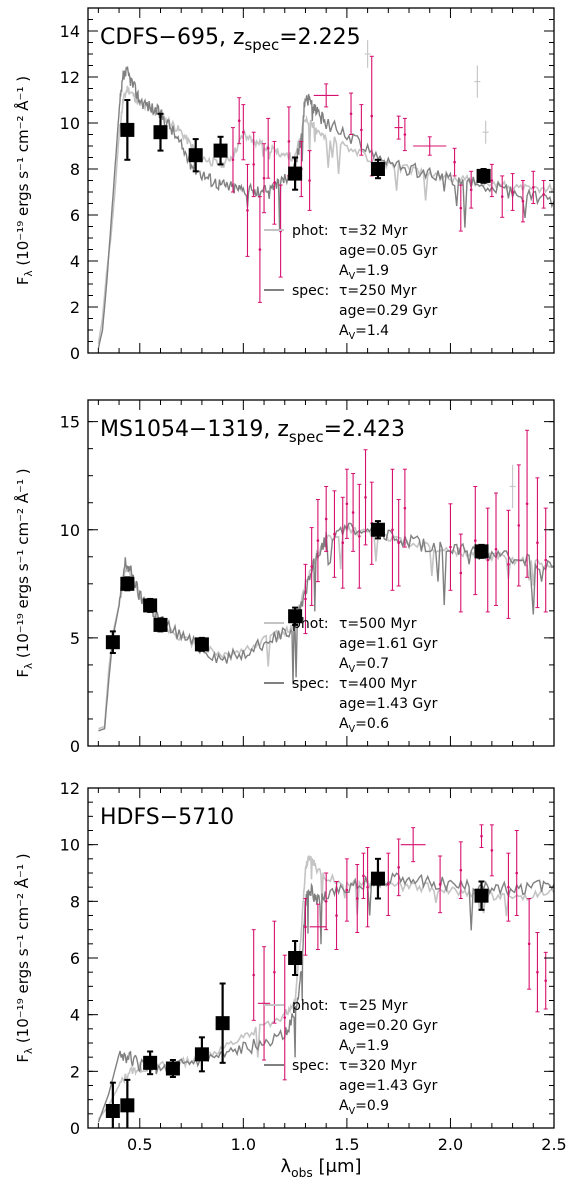 This screenshot has height=1186, width=576. I want to click on legend-spec-line: AV=1.4, so click(364, 332).